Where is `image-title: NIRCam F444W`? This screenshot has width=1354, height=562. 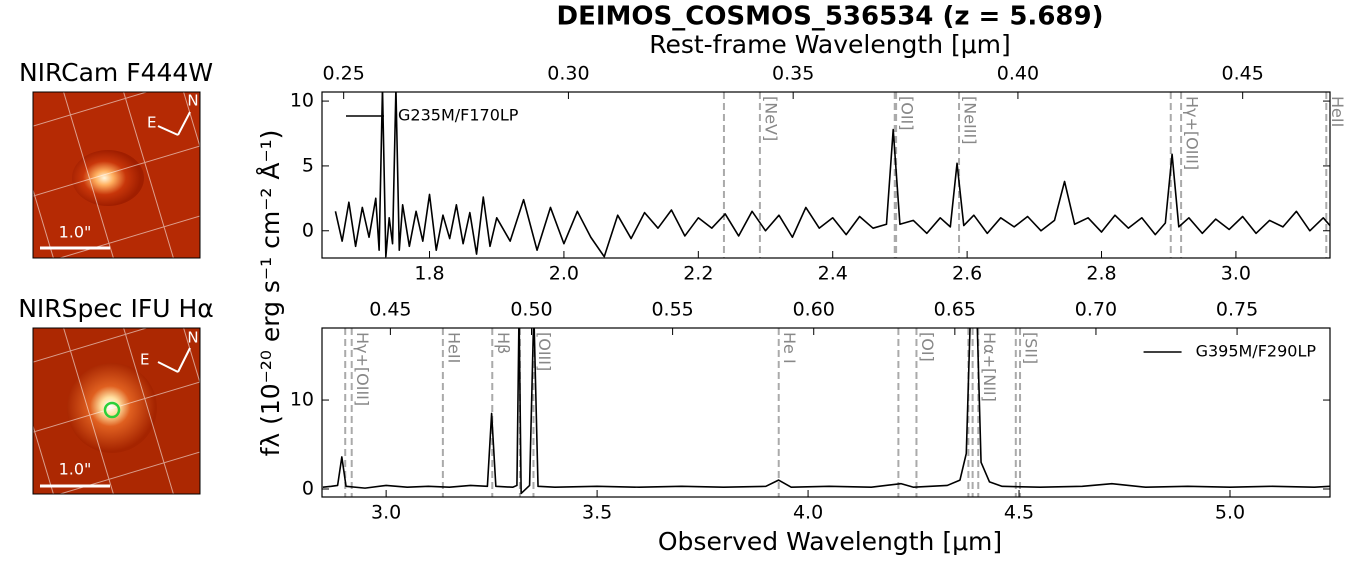 image-title: NIRCam F444W is located at coordinates (116, 72).